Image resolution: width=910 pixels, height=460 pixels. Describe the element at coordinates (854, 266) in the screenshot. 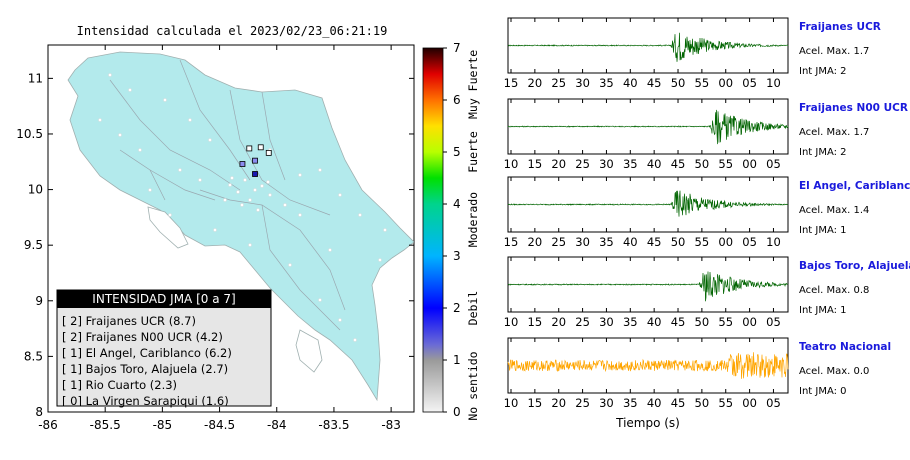

I see `trace-station-name: Bajos Toro, Alajuela` at that location.